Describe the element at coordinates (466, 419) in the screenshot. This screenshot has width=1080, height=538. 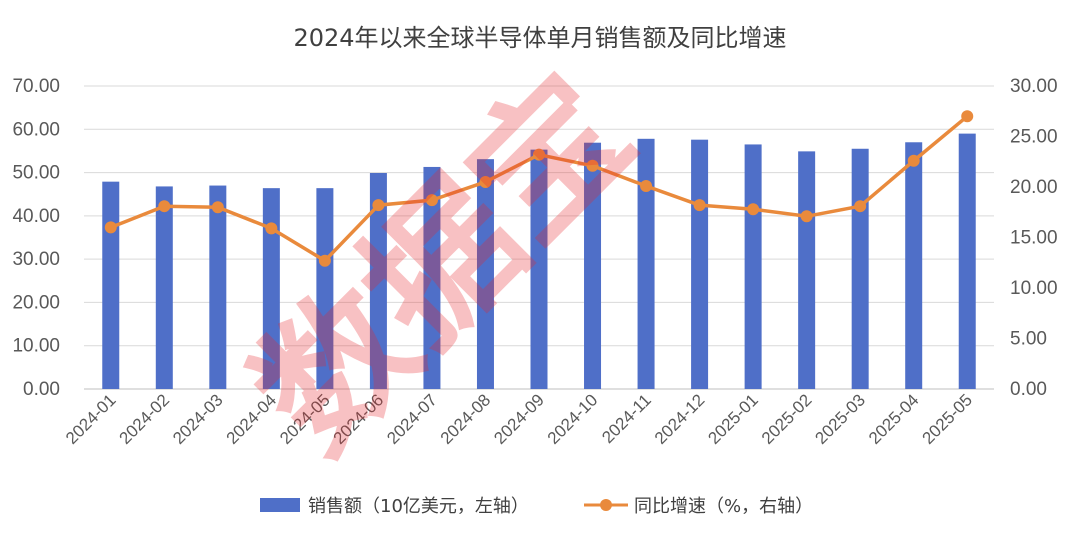
I see `x-tick-label: 2024-08` at that location.